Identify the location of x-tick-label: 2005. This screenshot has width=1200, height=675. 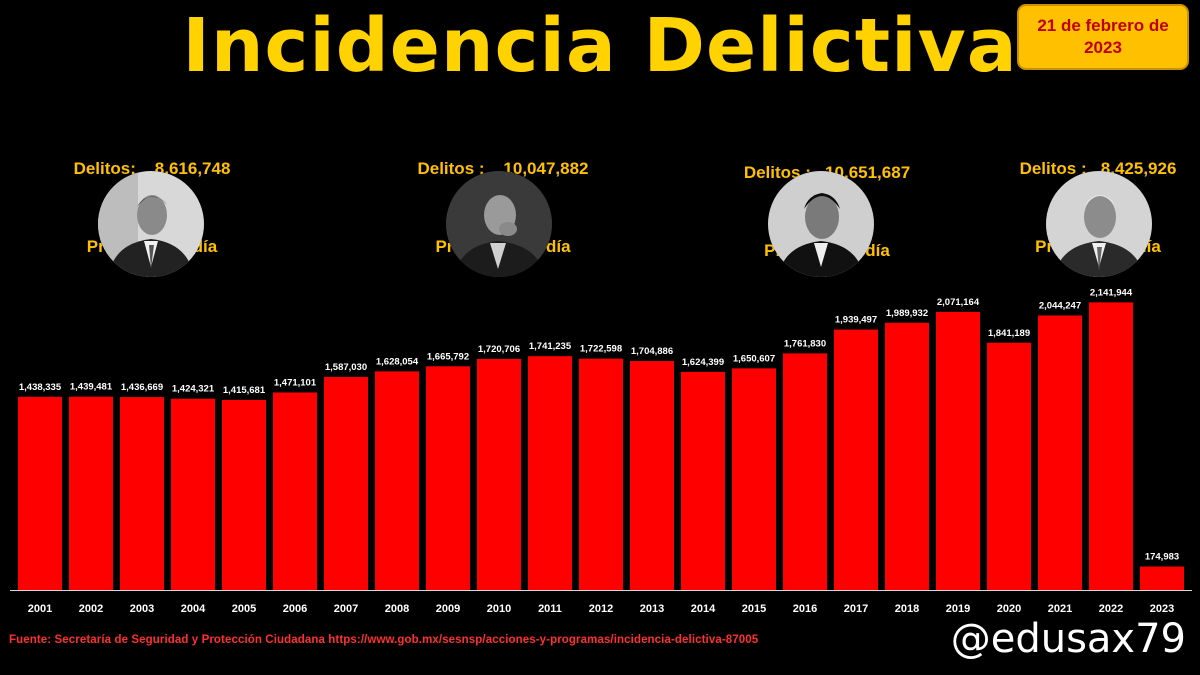
(244, 609).